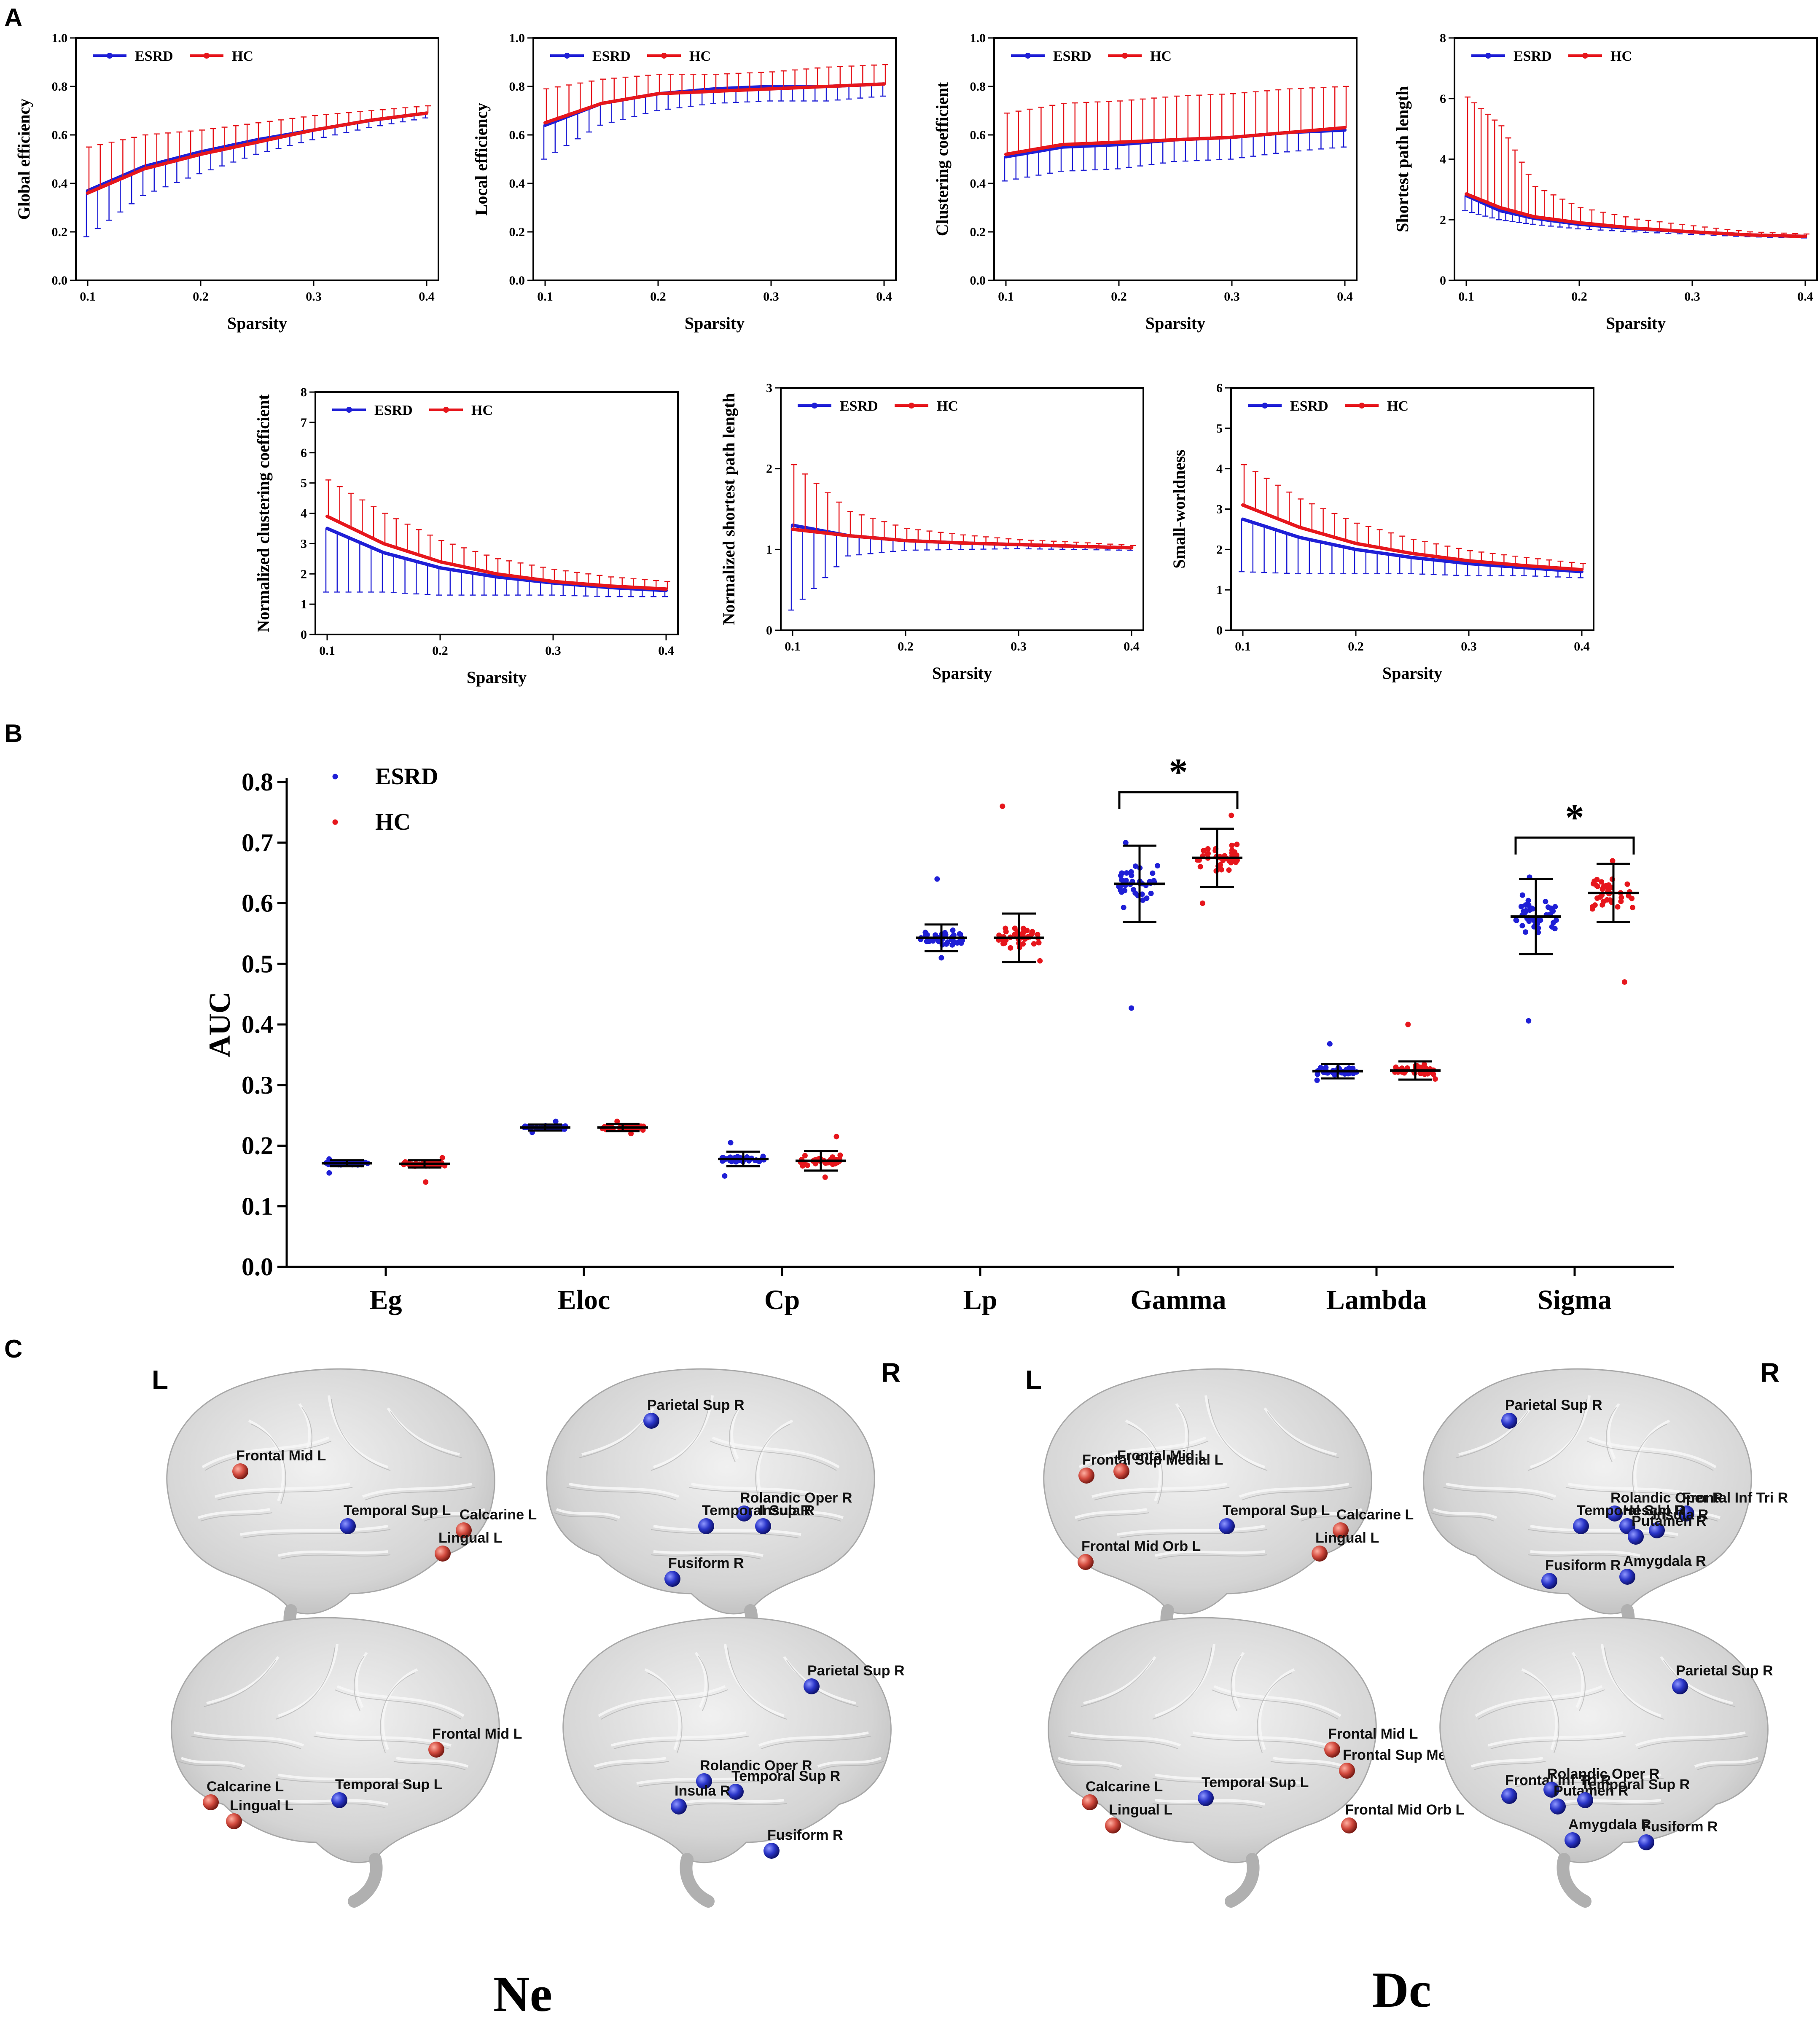 The width and height of the screenshot is (1820, 2035). What do you see at coordinates (1124, 1787) in the screenshot?
I see `region-label: Calcarine L` at bounding box center [1124, 1787].